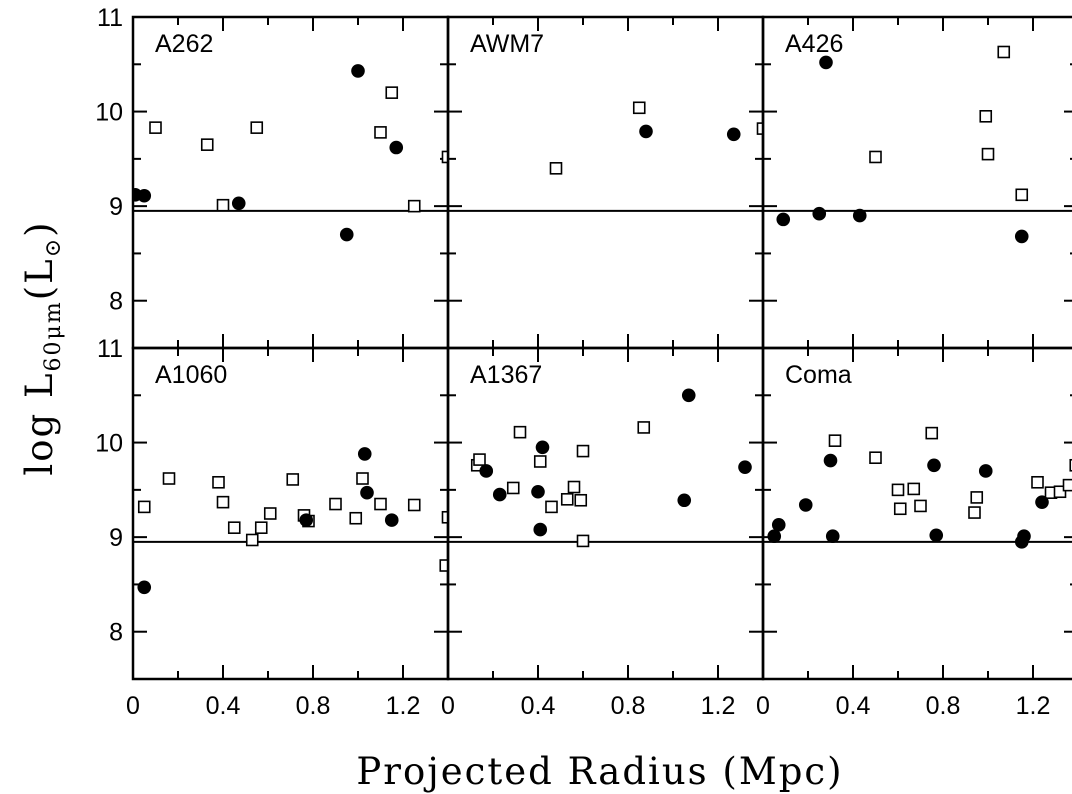 The width and height of the screenshot is (1072, 794). Describe the element at coordinates (110, 18) in the screenshot. I see `y-tick-label: 11` at that location.